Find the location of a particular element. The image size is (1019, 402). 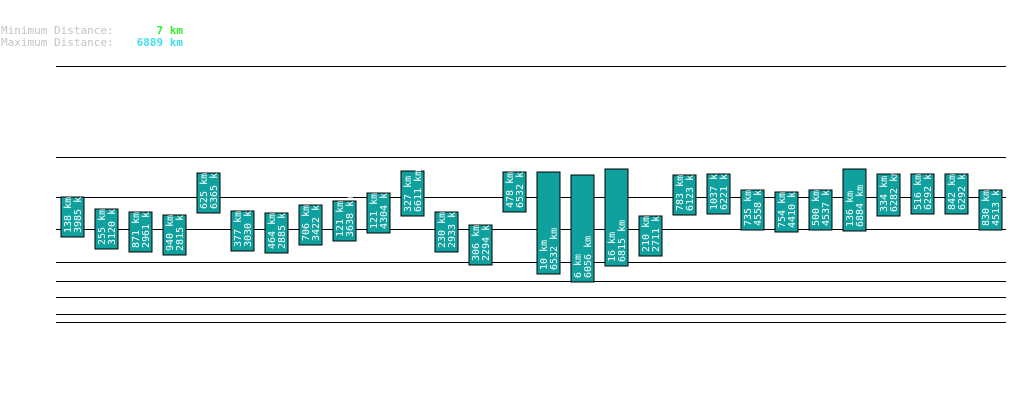

max-distance-label: 2815 km is located at coordinates (180, 230).